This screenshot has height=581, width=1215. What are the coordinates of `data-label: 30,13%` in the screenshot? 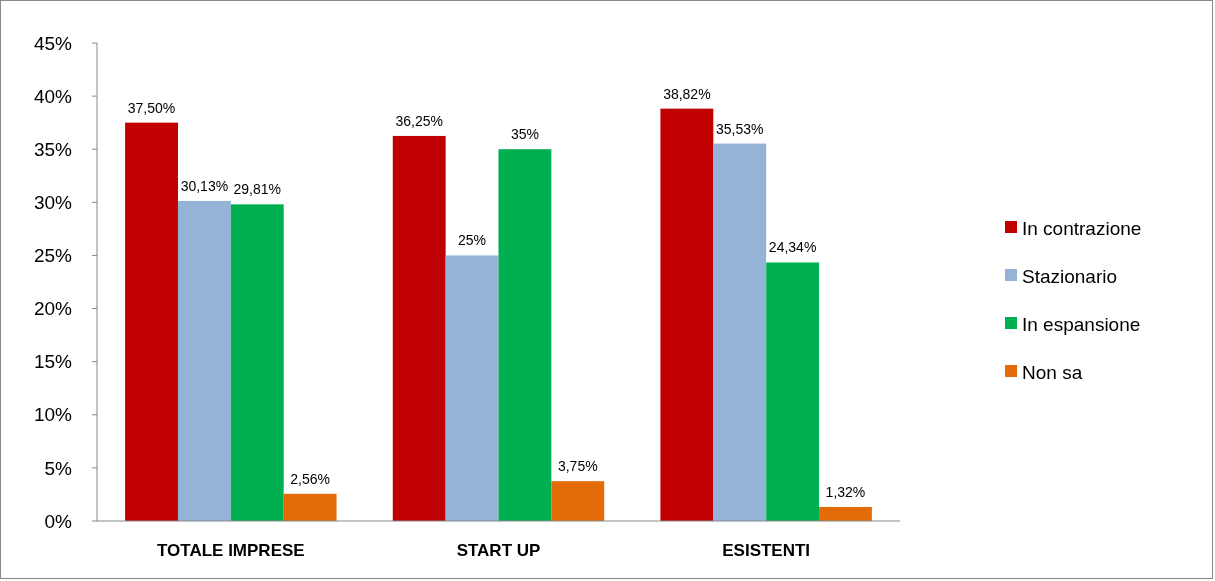 It's located at (204, 185).